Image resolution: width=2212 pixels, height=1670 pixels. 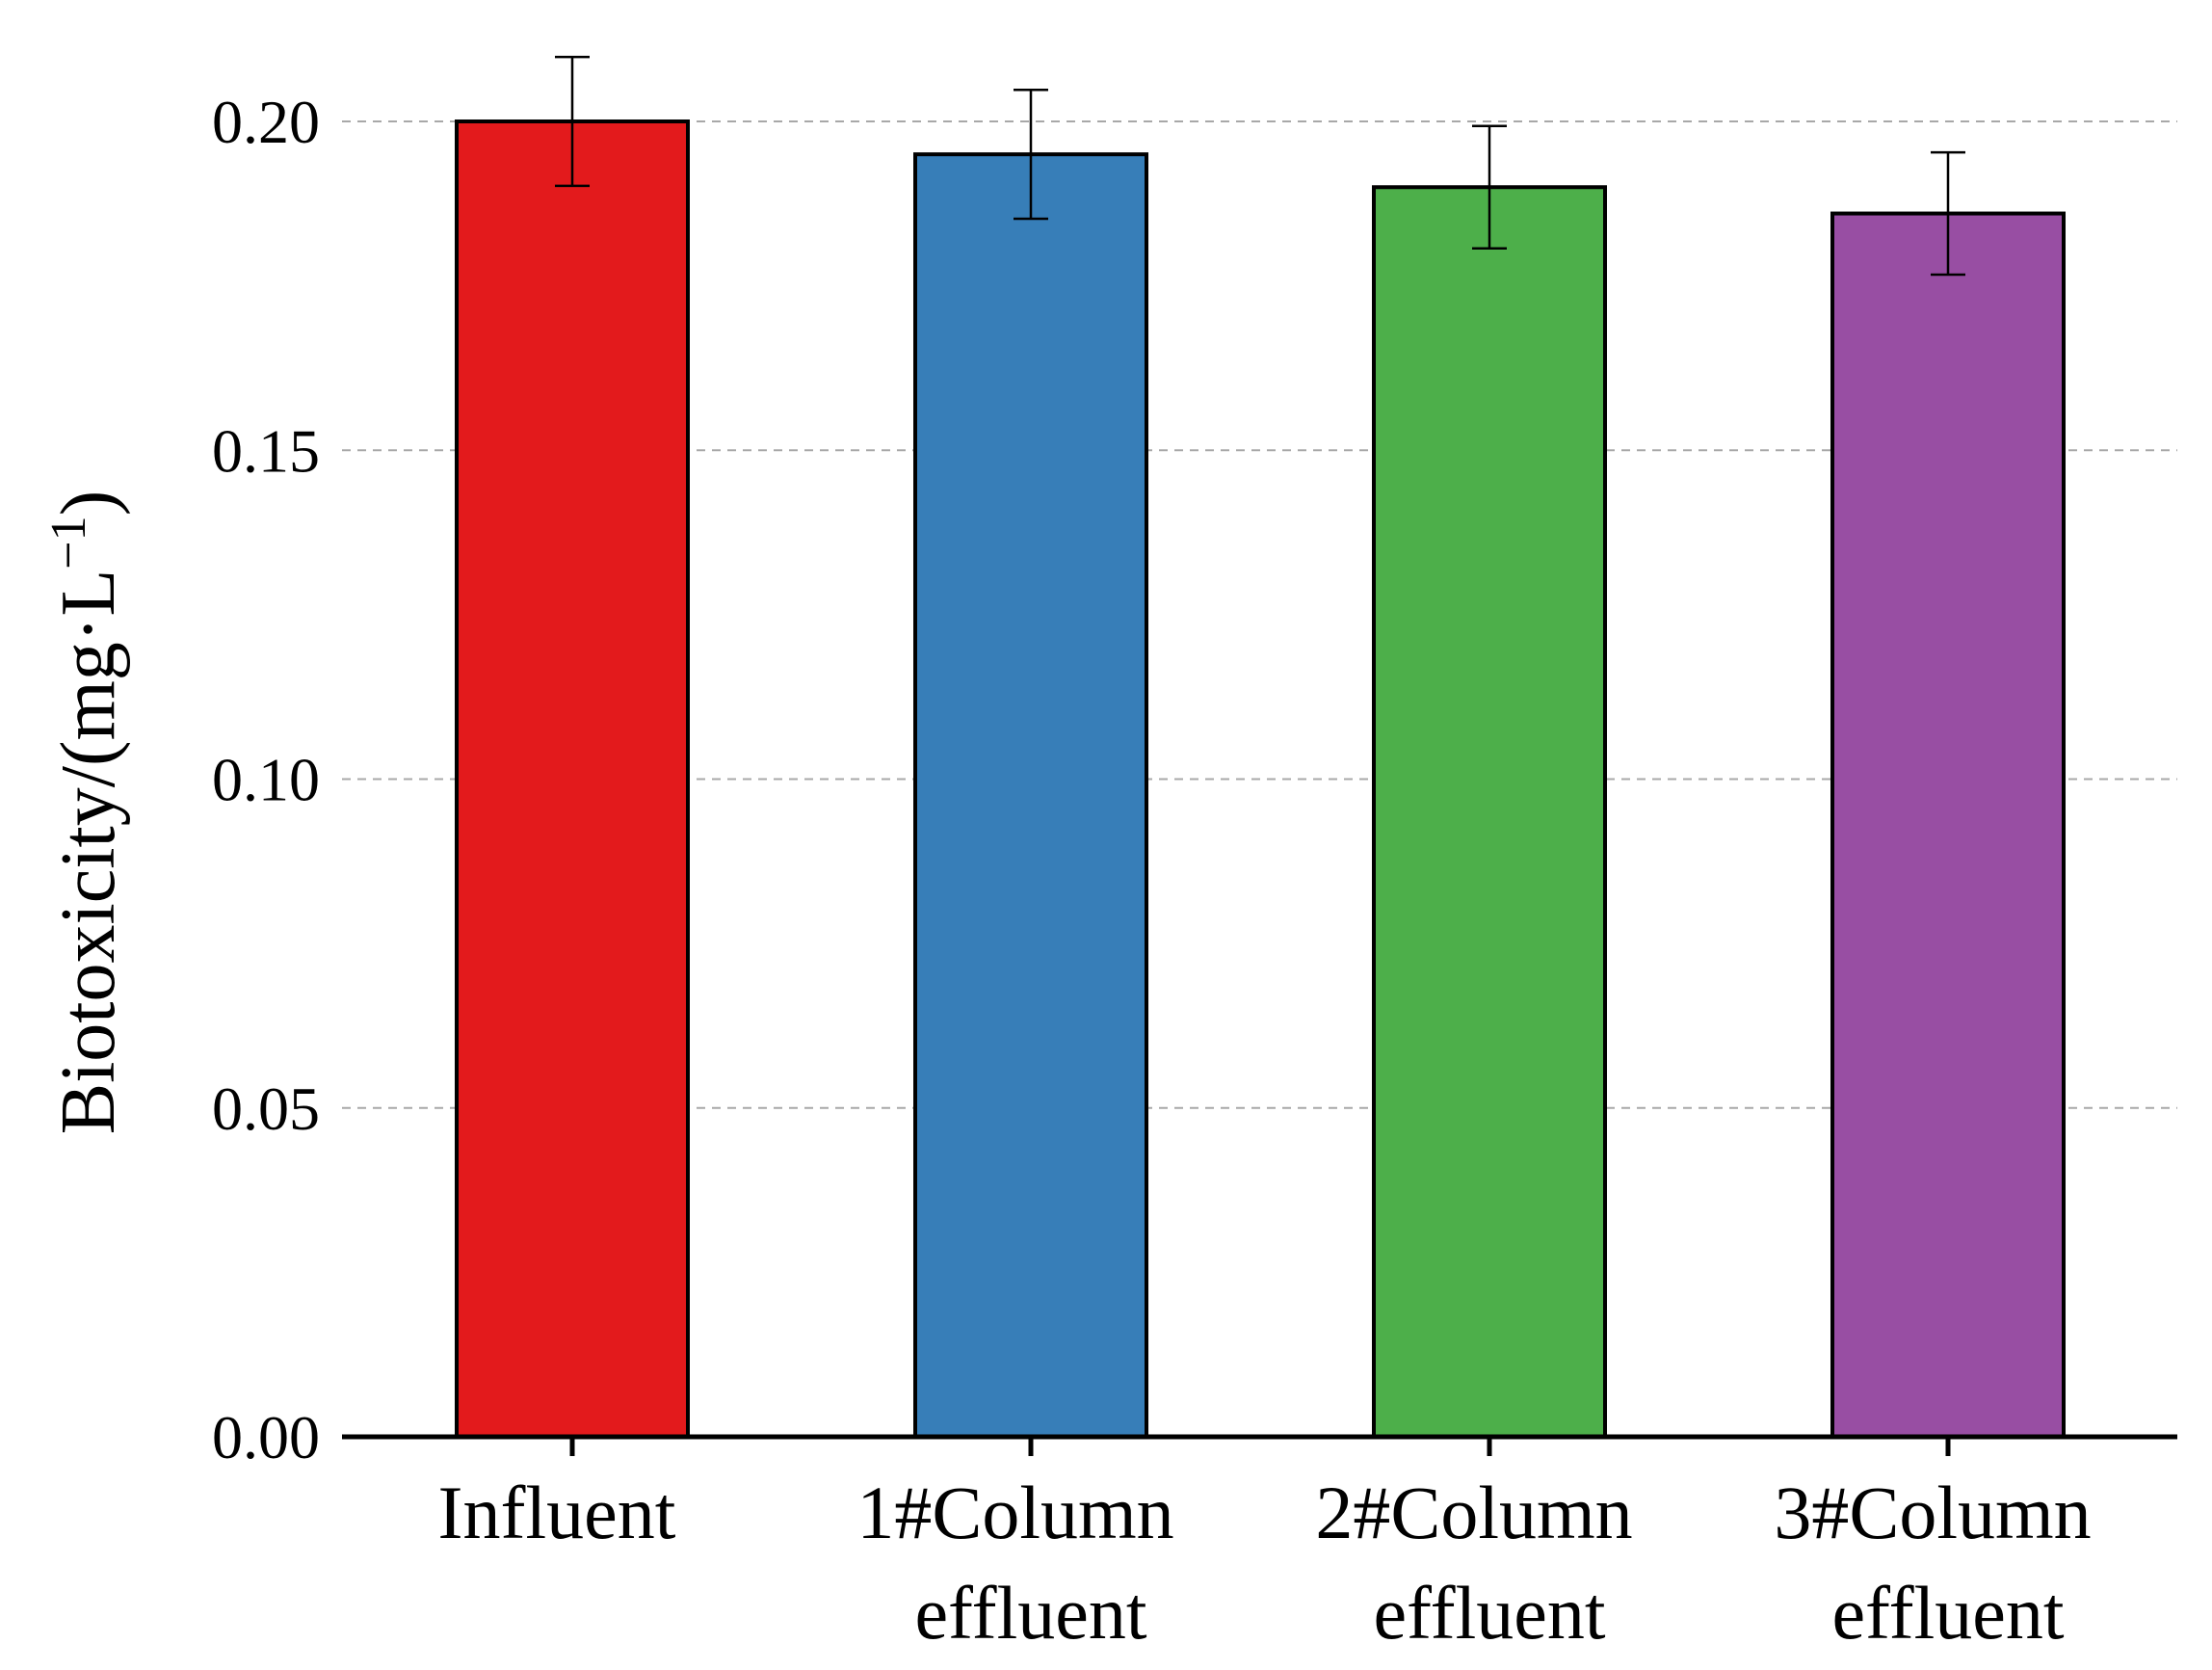 What do you see at coordinates (266, 1437) in the screenshot?
I see `y-tick-label: 0.00` at bounding box center [266, 1437].